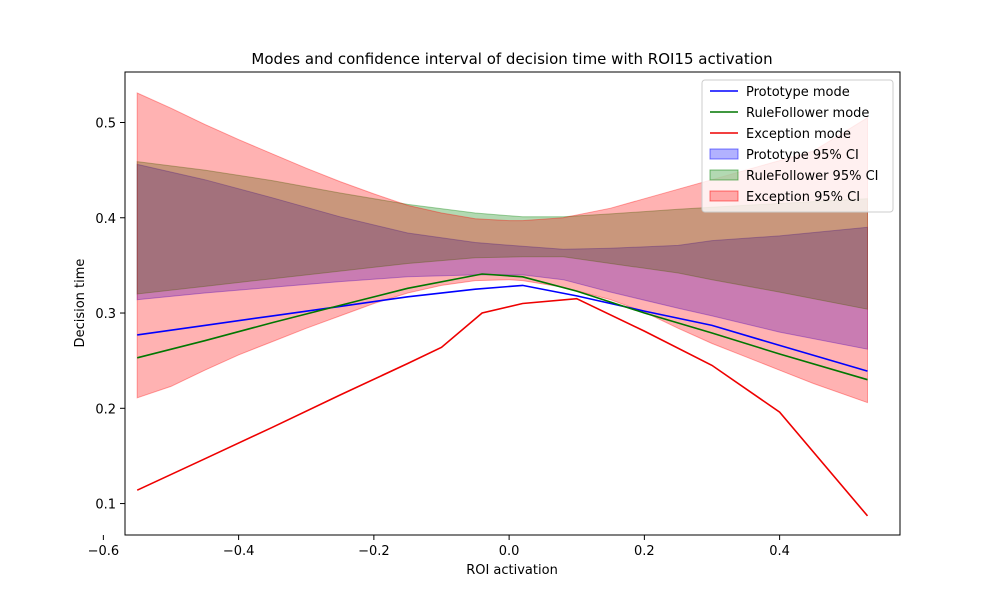 The height and width of the screenshot is (600, 1000). I want to click on prototype-mode-line, so click(502, 328).